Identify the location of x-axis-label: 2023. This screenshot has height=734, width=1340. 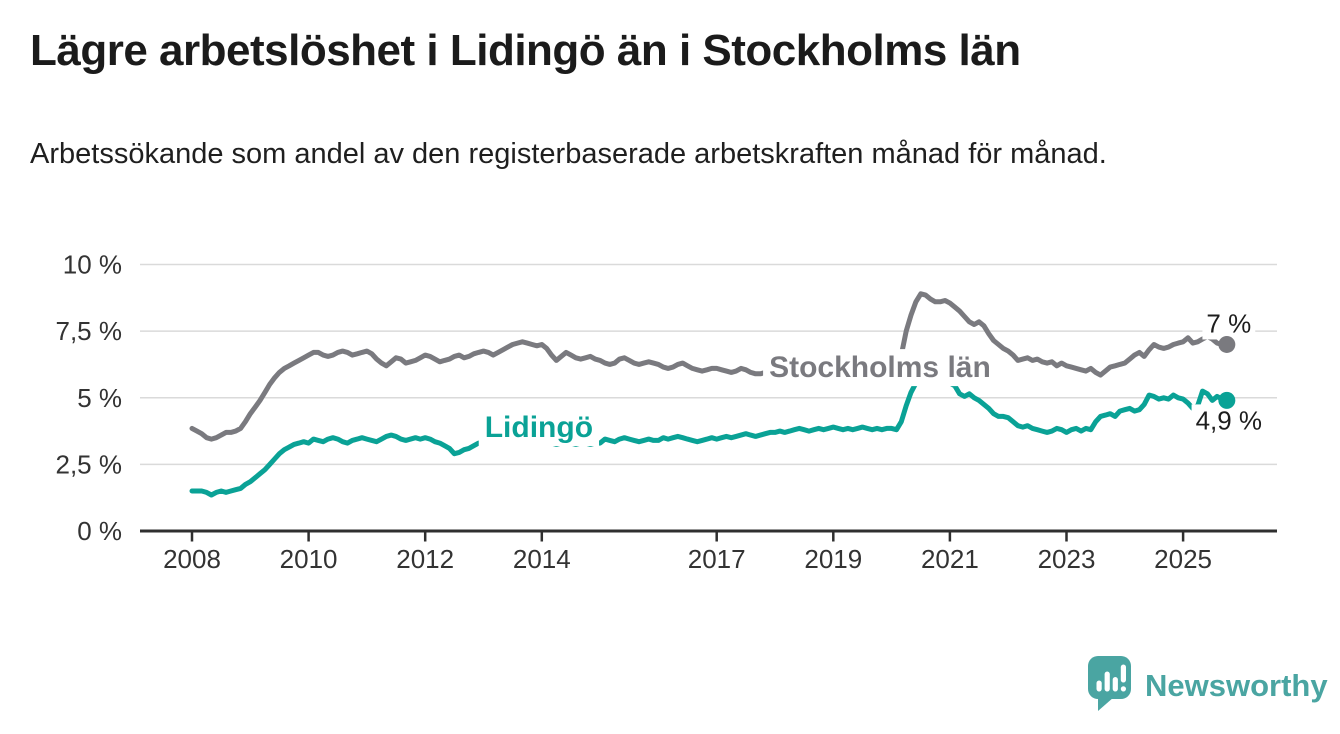
(1067, 559).